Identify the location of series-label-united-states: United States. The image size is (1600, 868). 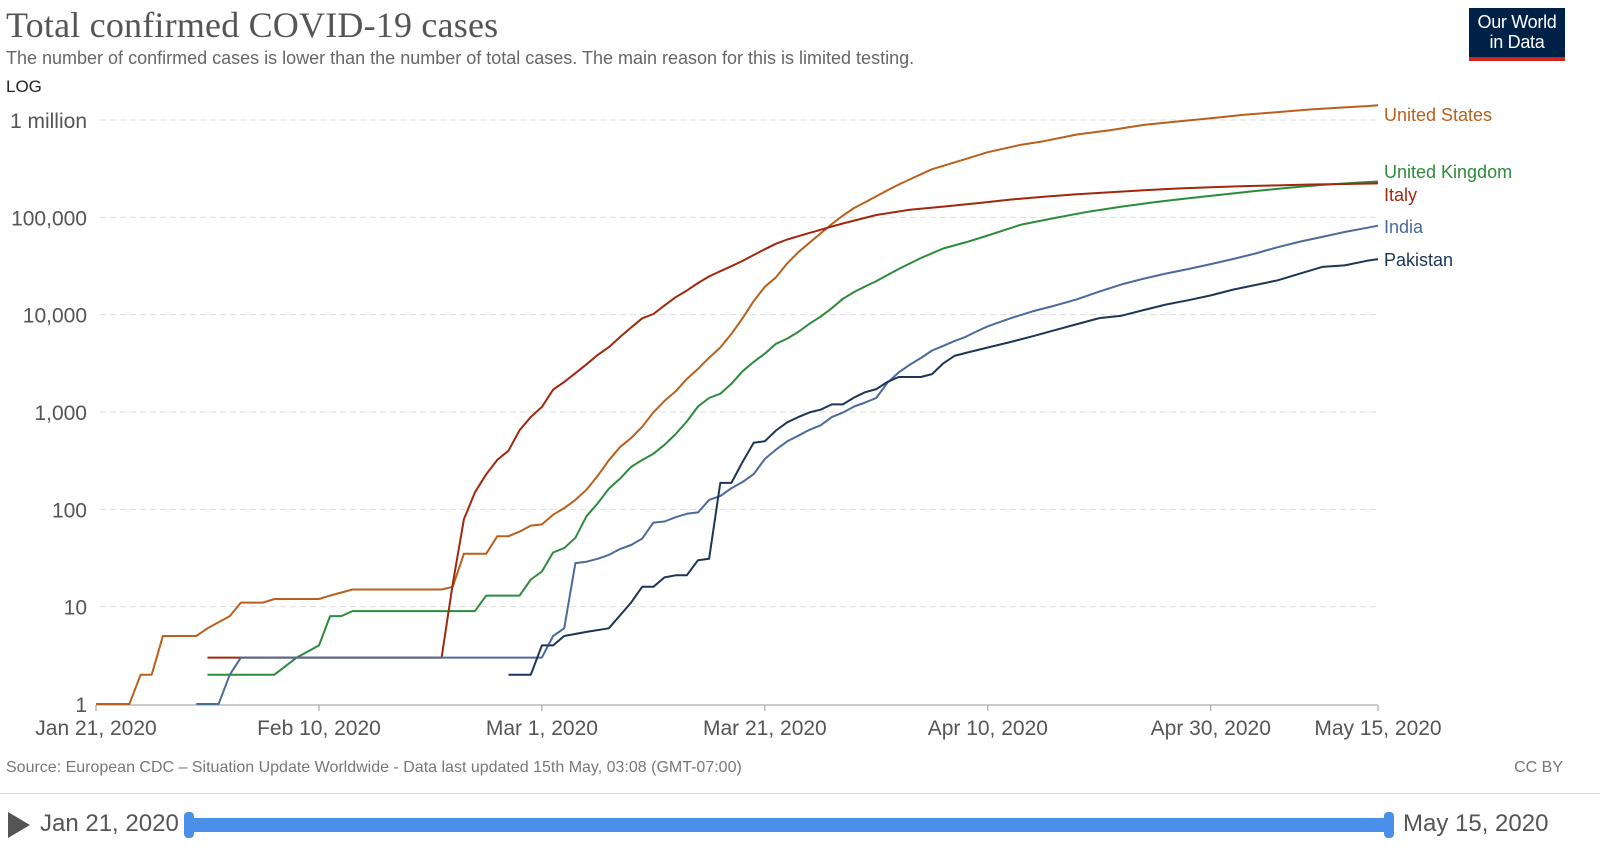
(1438, 115).